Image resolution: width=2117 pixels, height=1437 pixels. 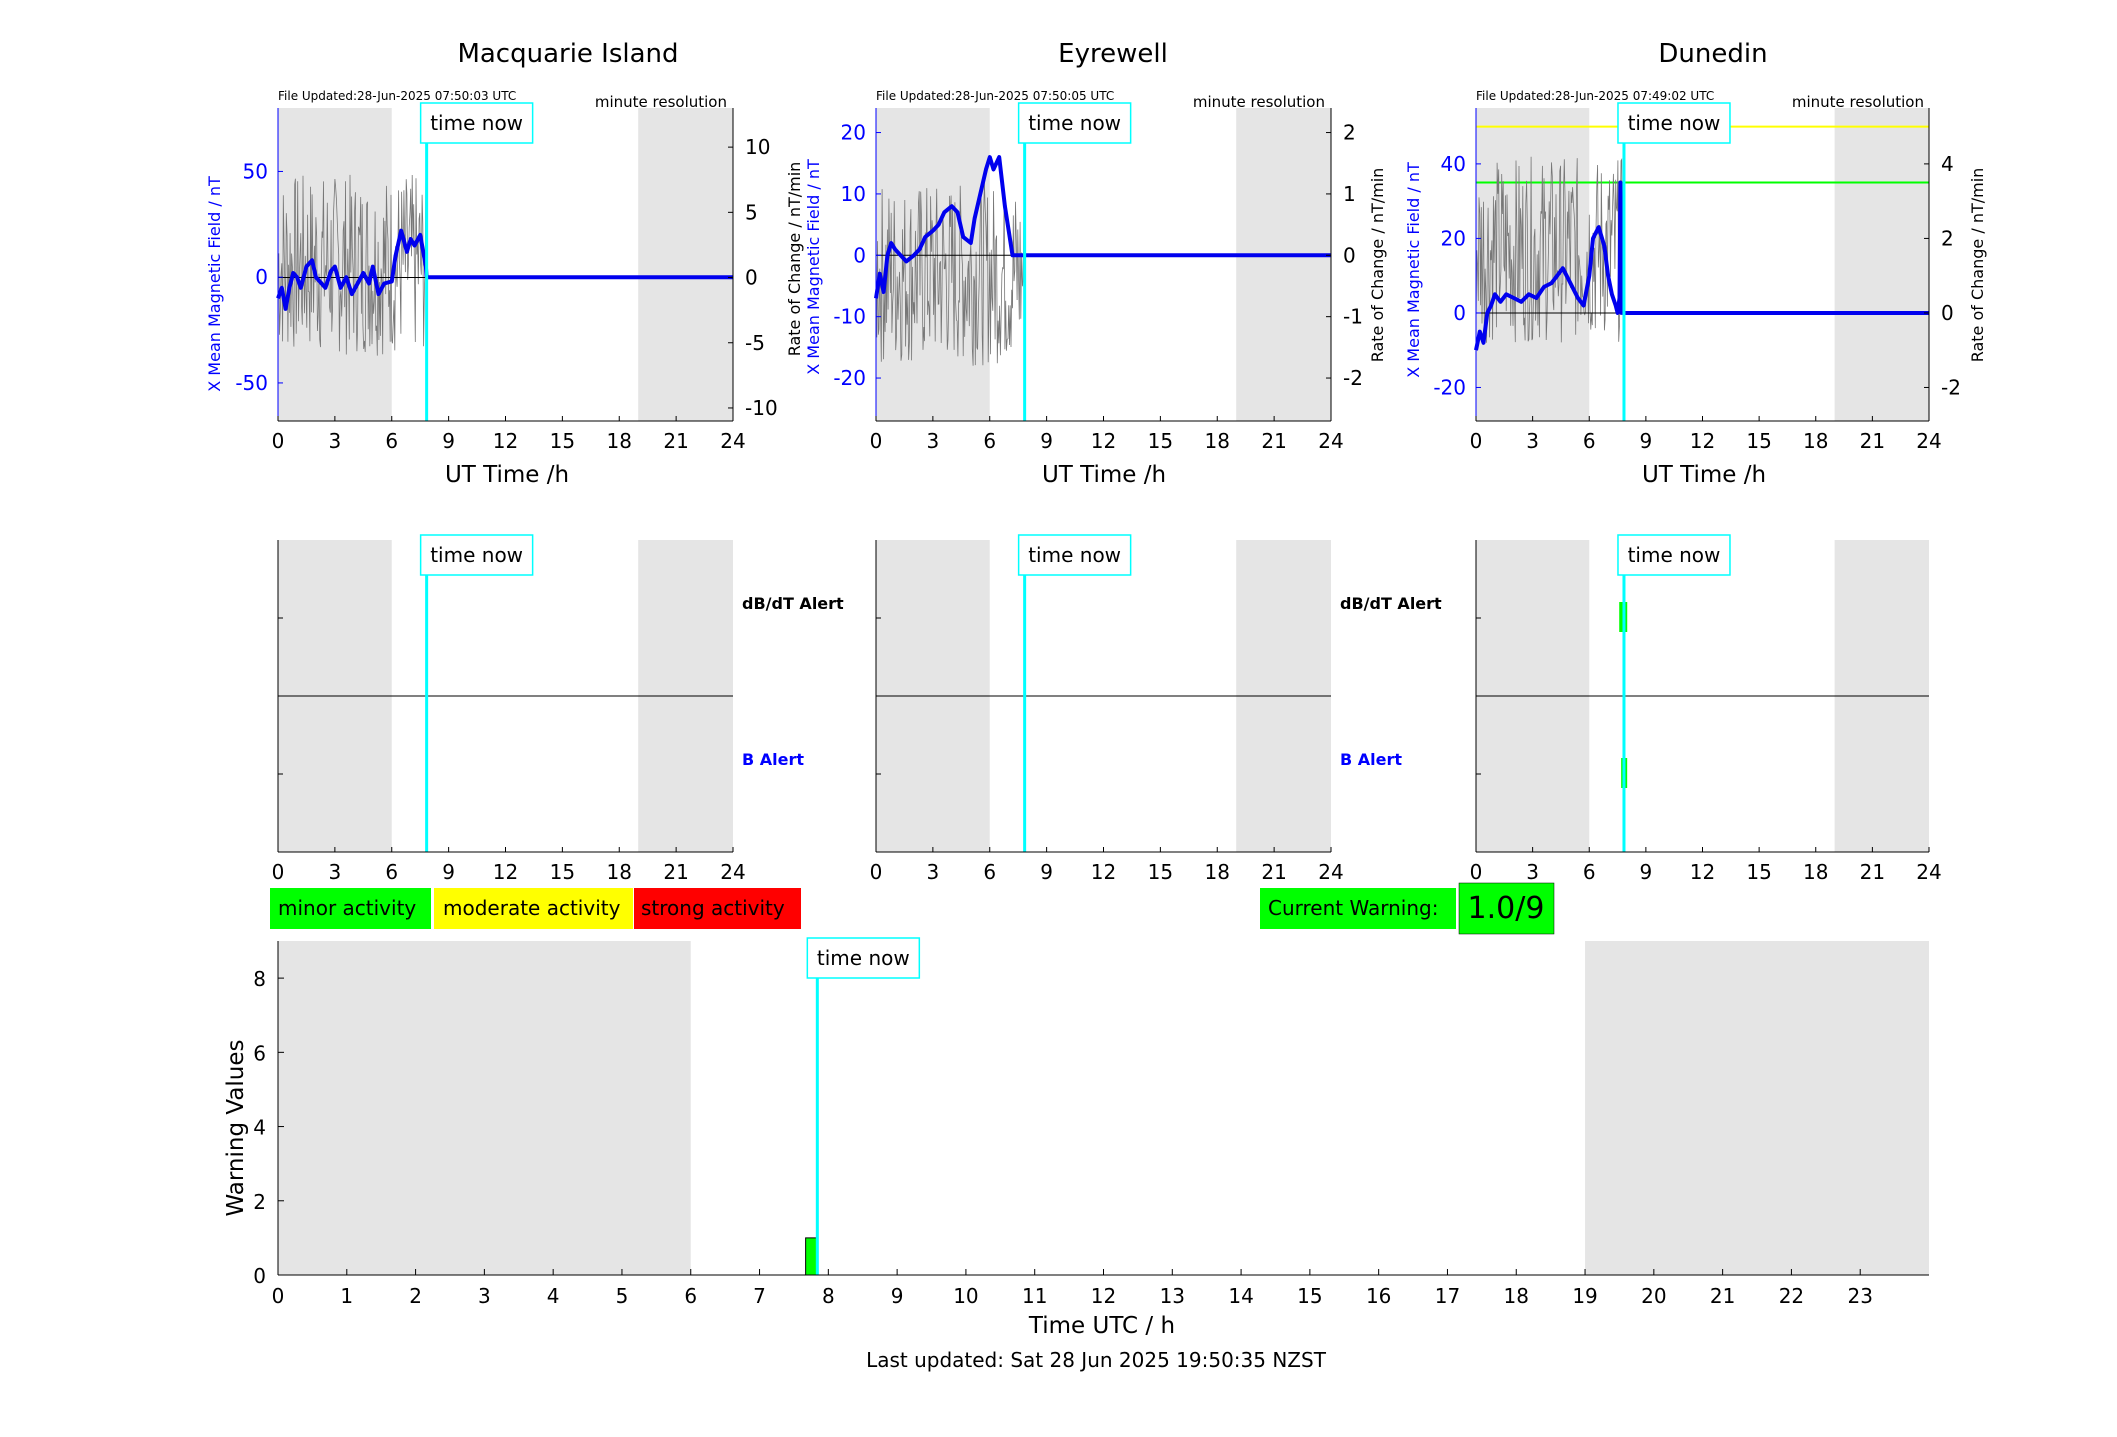 I want to click on left-tick-label-2-0: 0, so click(x=1459, y=313).